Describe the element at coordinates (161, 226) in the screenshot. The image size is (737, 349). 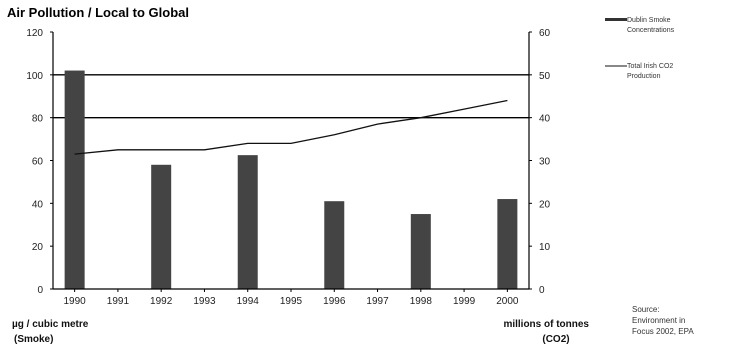
I see `bar-1992` at that location.